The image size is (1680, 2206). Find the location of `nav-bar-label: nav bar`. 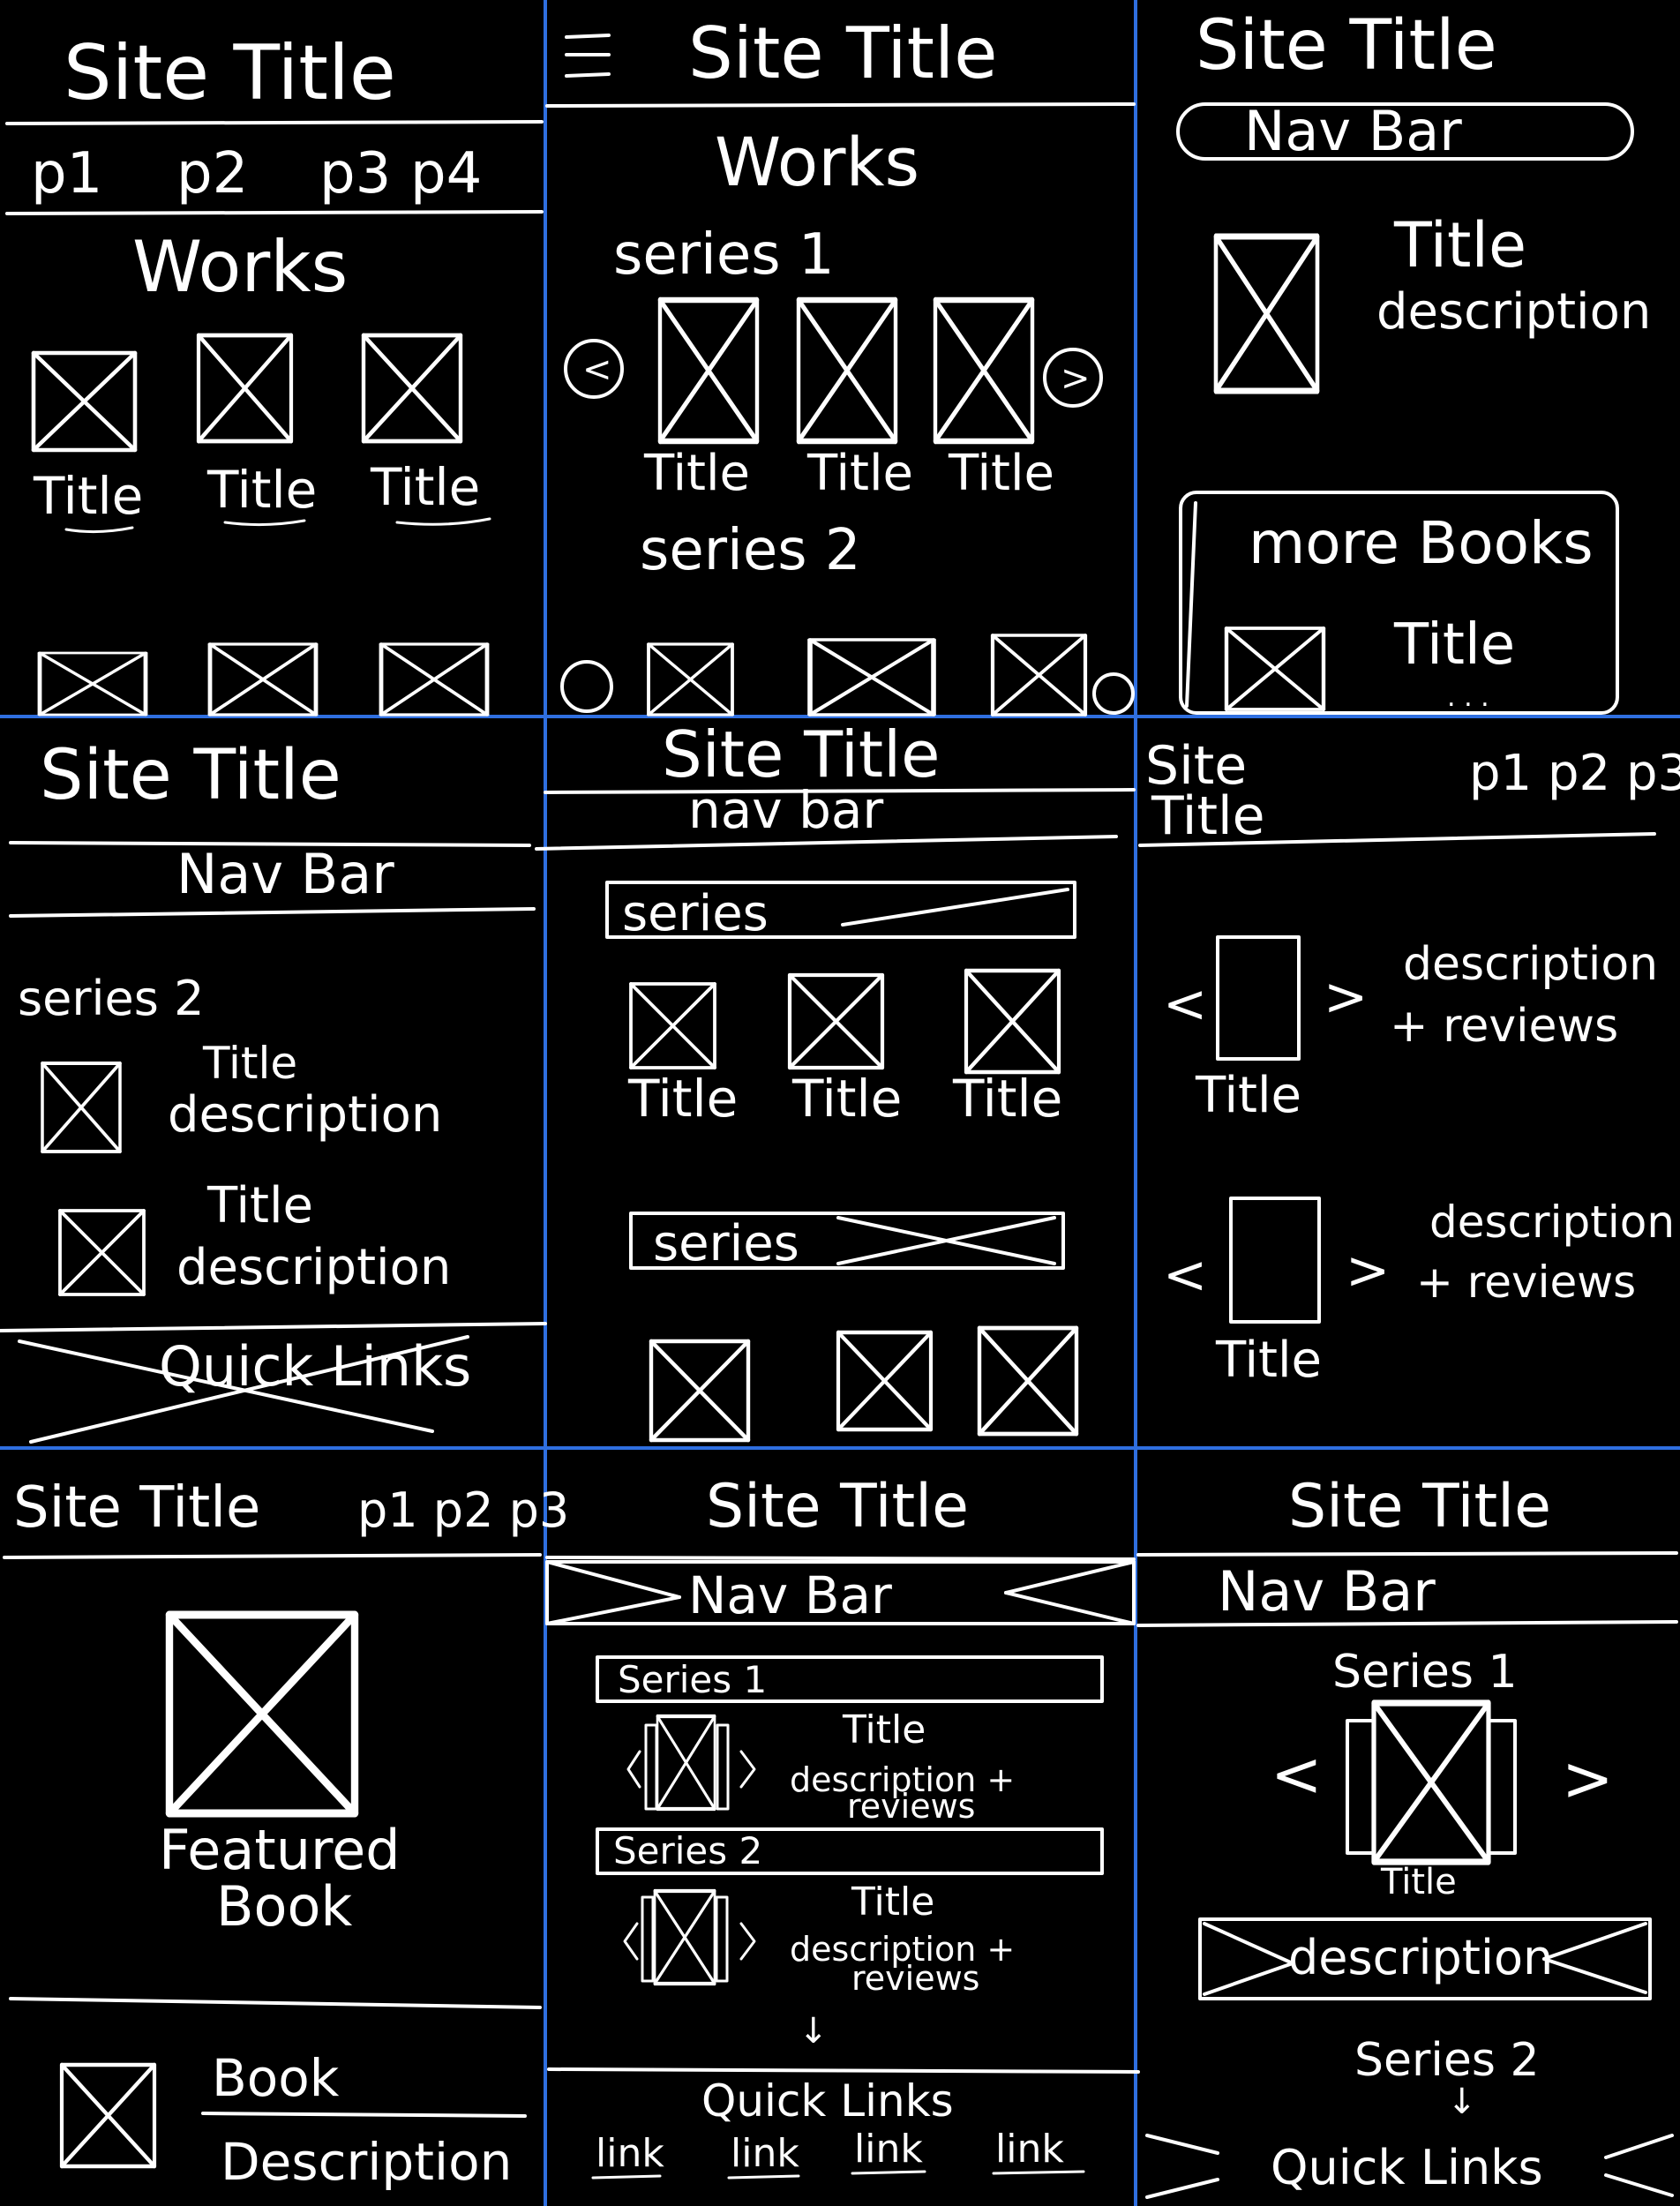

nav-bar-label: nav bar is located at coordinates (785, 810).